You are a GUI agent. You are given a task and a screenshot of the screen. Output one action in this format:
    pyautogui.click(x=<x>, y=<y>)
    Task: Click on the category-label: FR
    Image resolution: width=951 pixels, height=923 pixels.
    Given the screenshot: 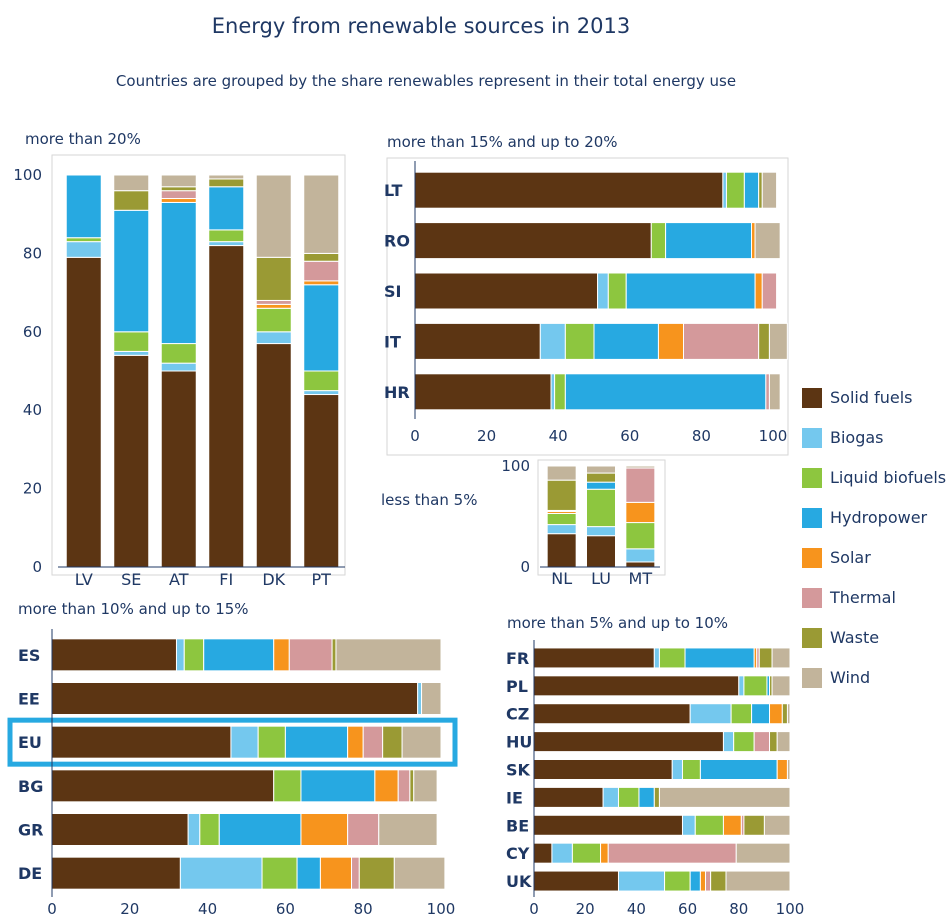 What is the action you would take?
    pyautogui.click(x=517, y=658)
    